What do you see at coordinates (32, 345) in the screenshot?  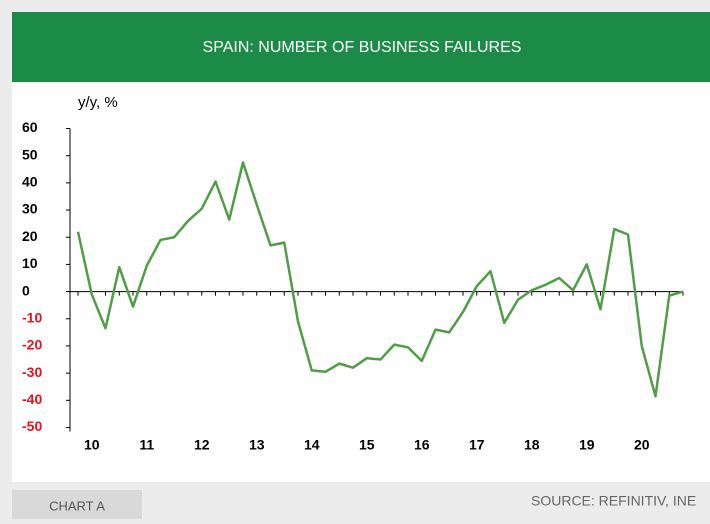 I see `y-tick-label: -20` at bounding box center [32, 345].